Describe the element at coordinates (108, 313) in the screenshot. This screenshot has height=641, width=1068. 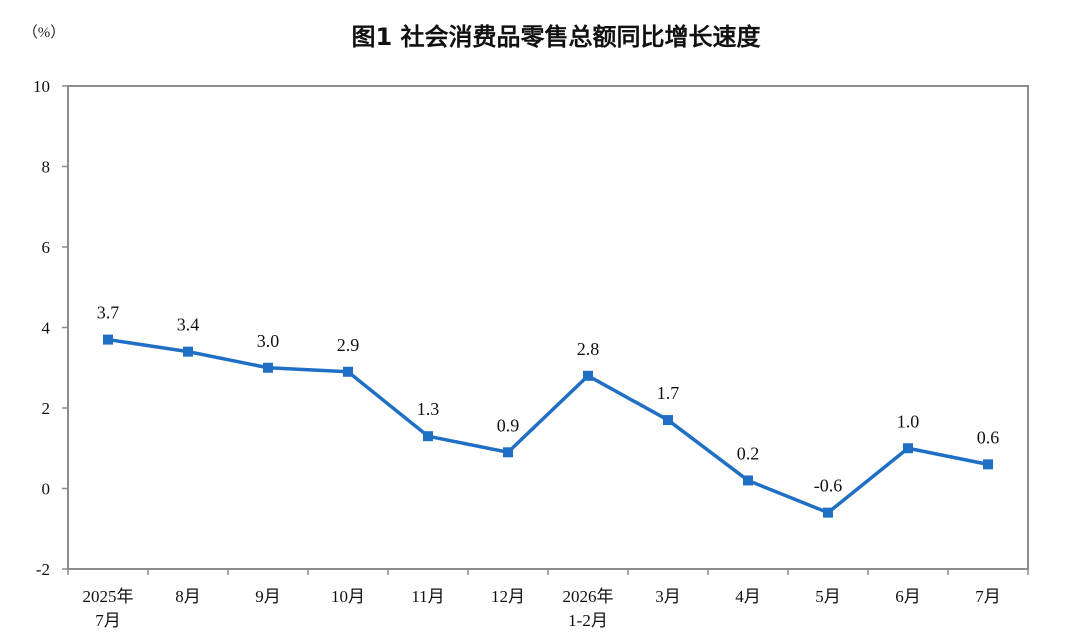
I see `data-label: 3.7` at that location.